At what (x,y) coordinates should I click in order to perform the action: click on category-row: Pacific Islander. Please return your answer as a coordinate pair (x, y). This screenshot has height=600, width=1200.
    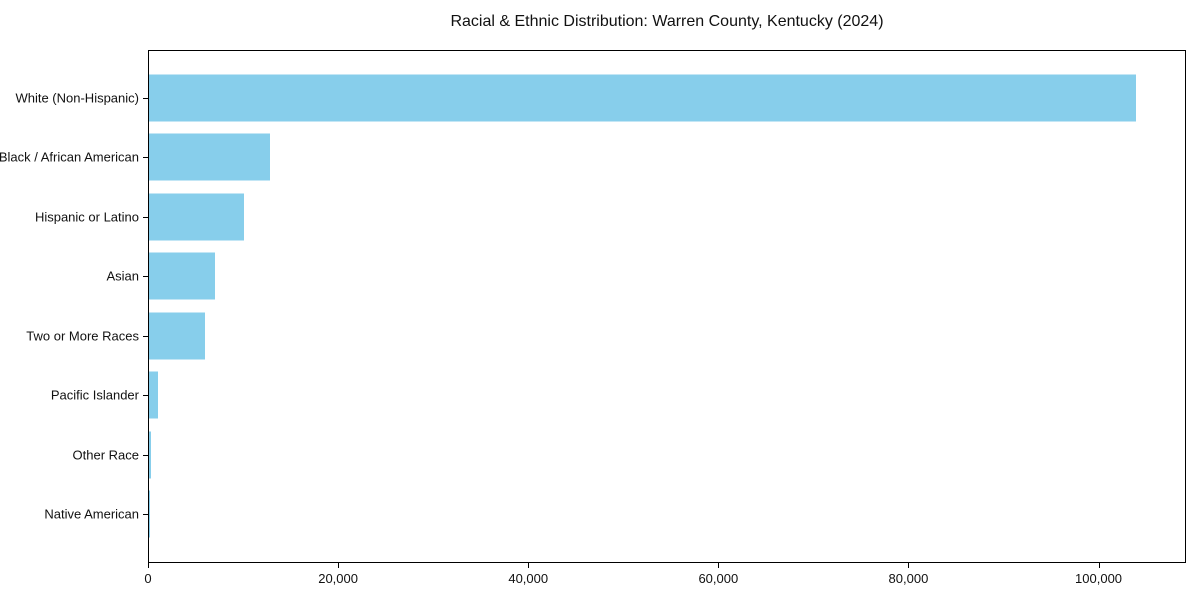
    Looking at the image, I should click on (618, 396).